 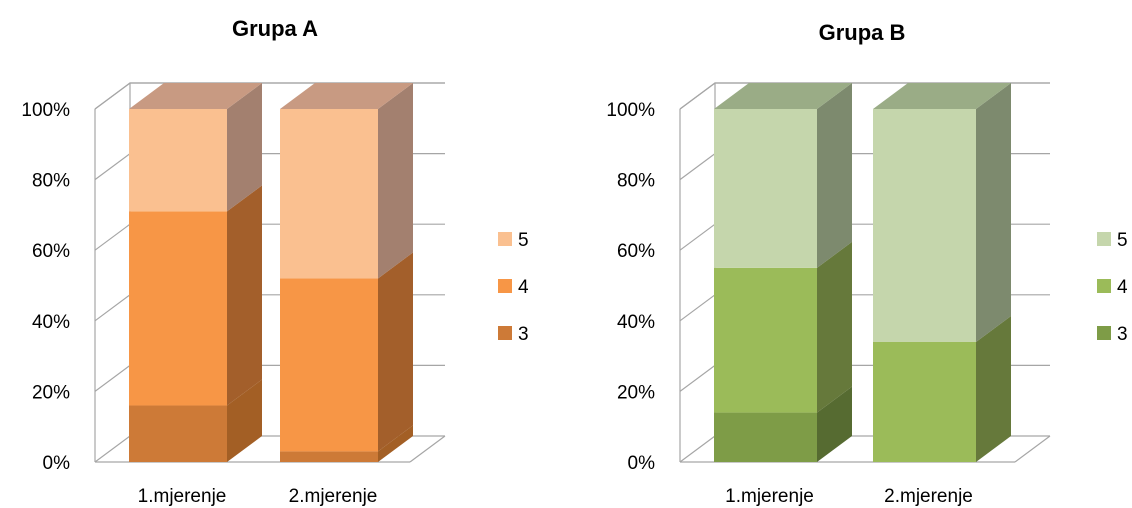 What do you see at coordinates (862, 32) in the screenshot?
I see `chart-title: Grupa B` at bounding box center [862, 32].